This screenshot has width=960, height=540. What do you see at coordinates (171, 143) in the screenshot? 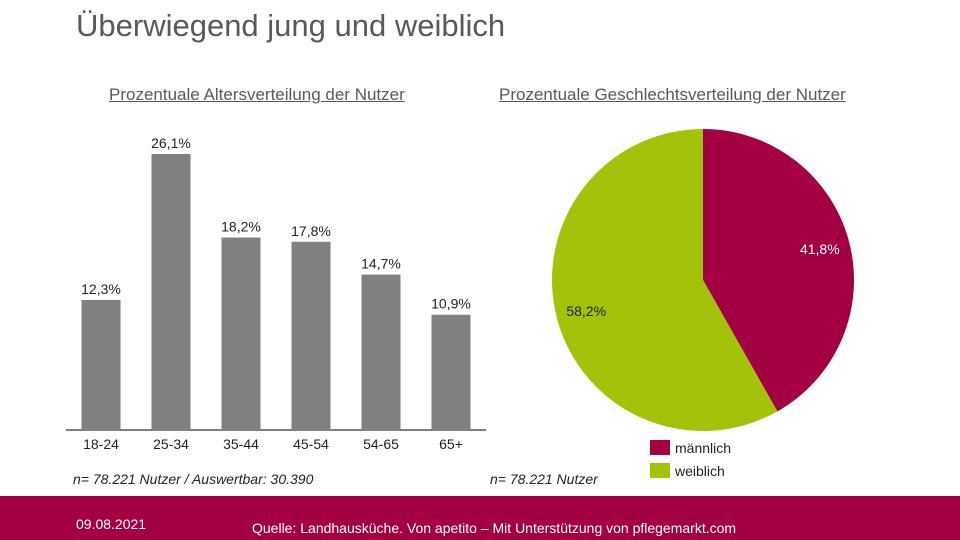
I see `bar-data-label: 26,1%` at bounding box center [171, 143].